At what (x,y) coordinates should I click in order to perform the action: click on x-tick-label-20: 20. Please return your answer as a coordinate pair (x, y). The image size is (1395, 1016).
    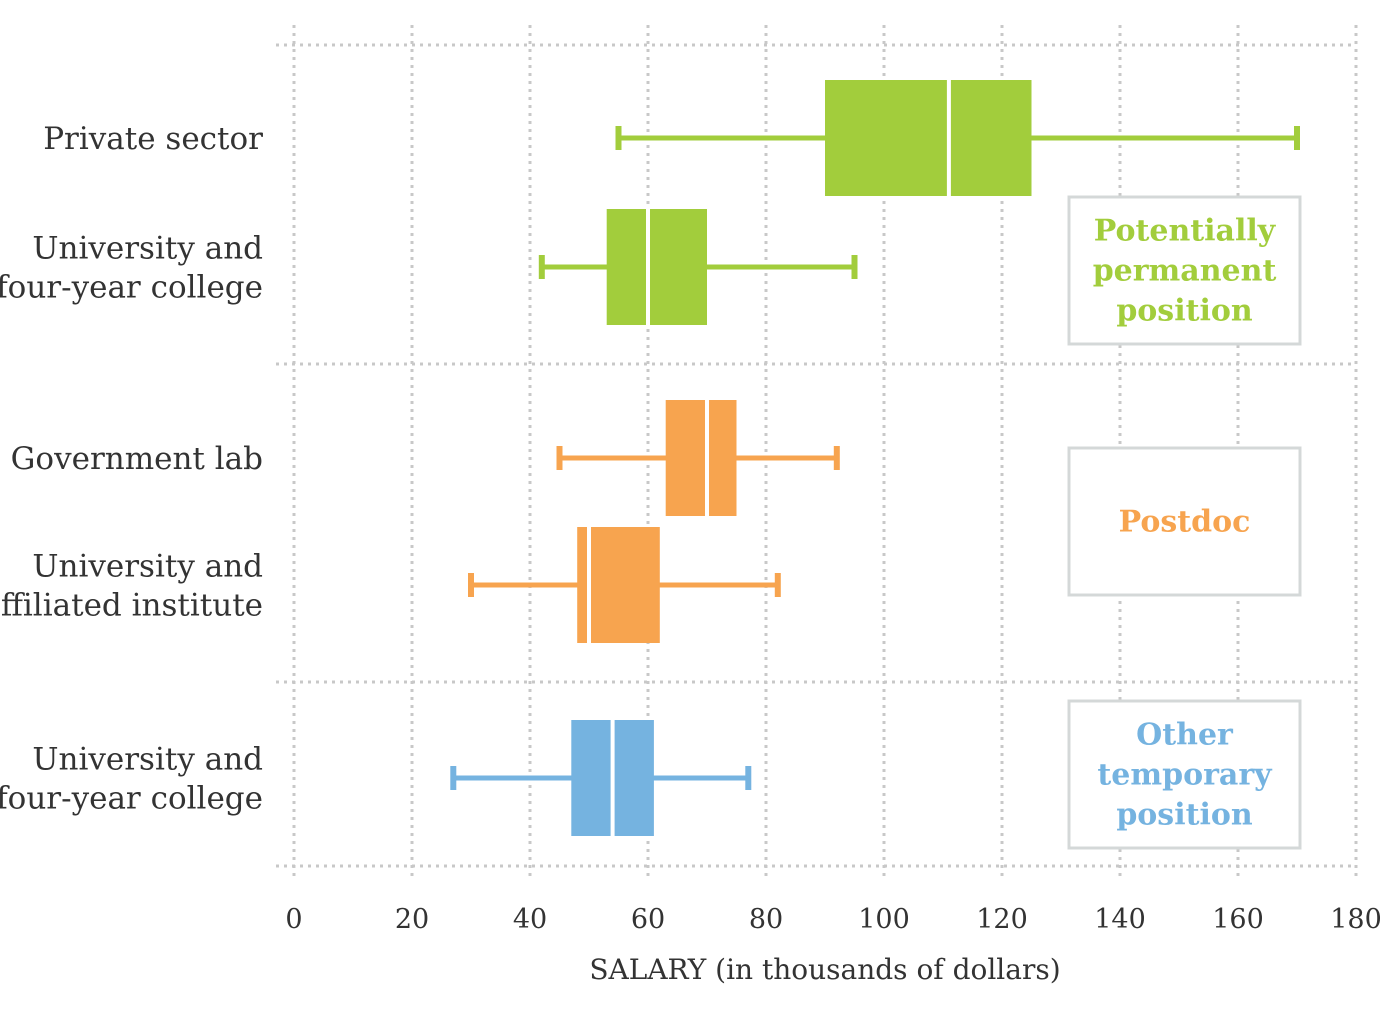
    Looking at the image, I should click on (412, 919).